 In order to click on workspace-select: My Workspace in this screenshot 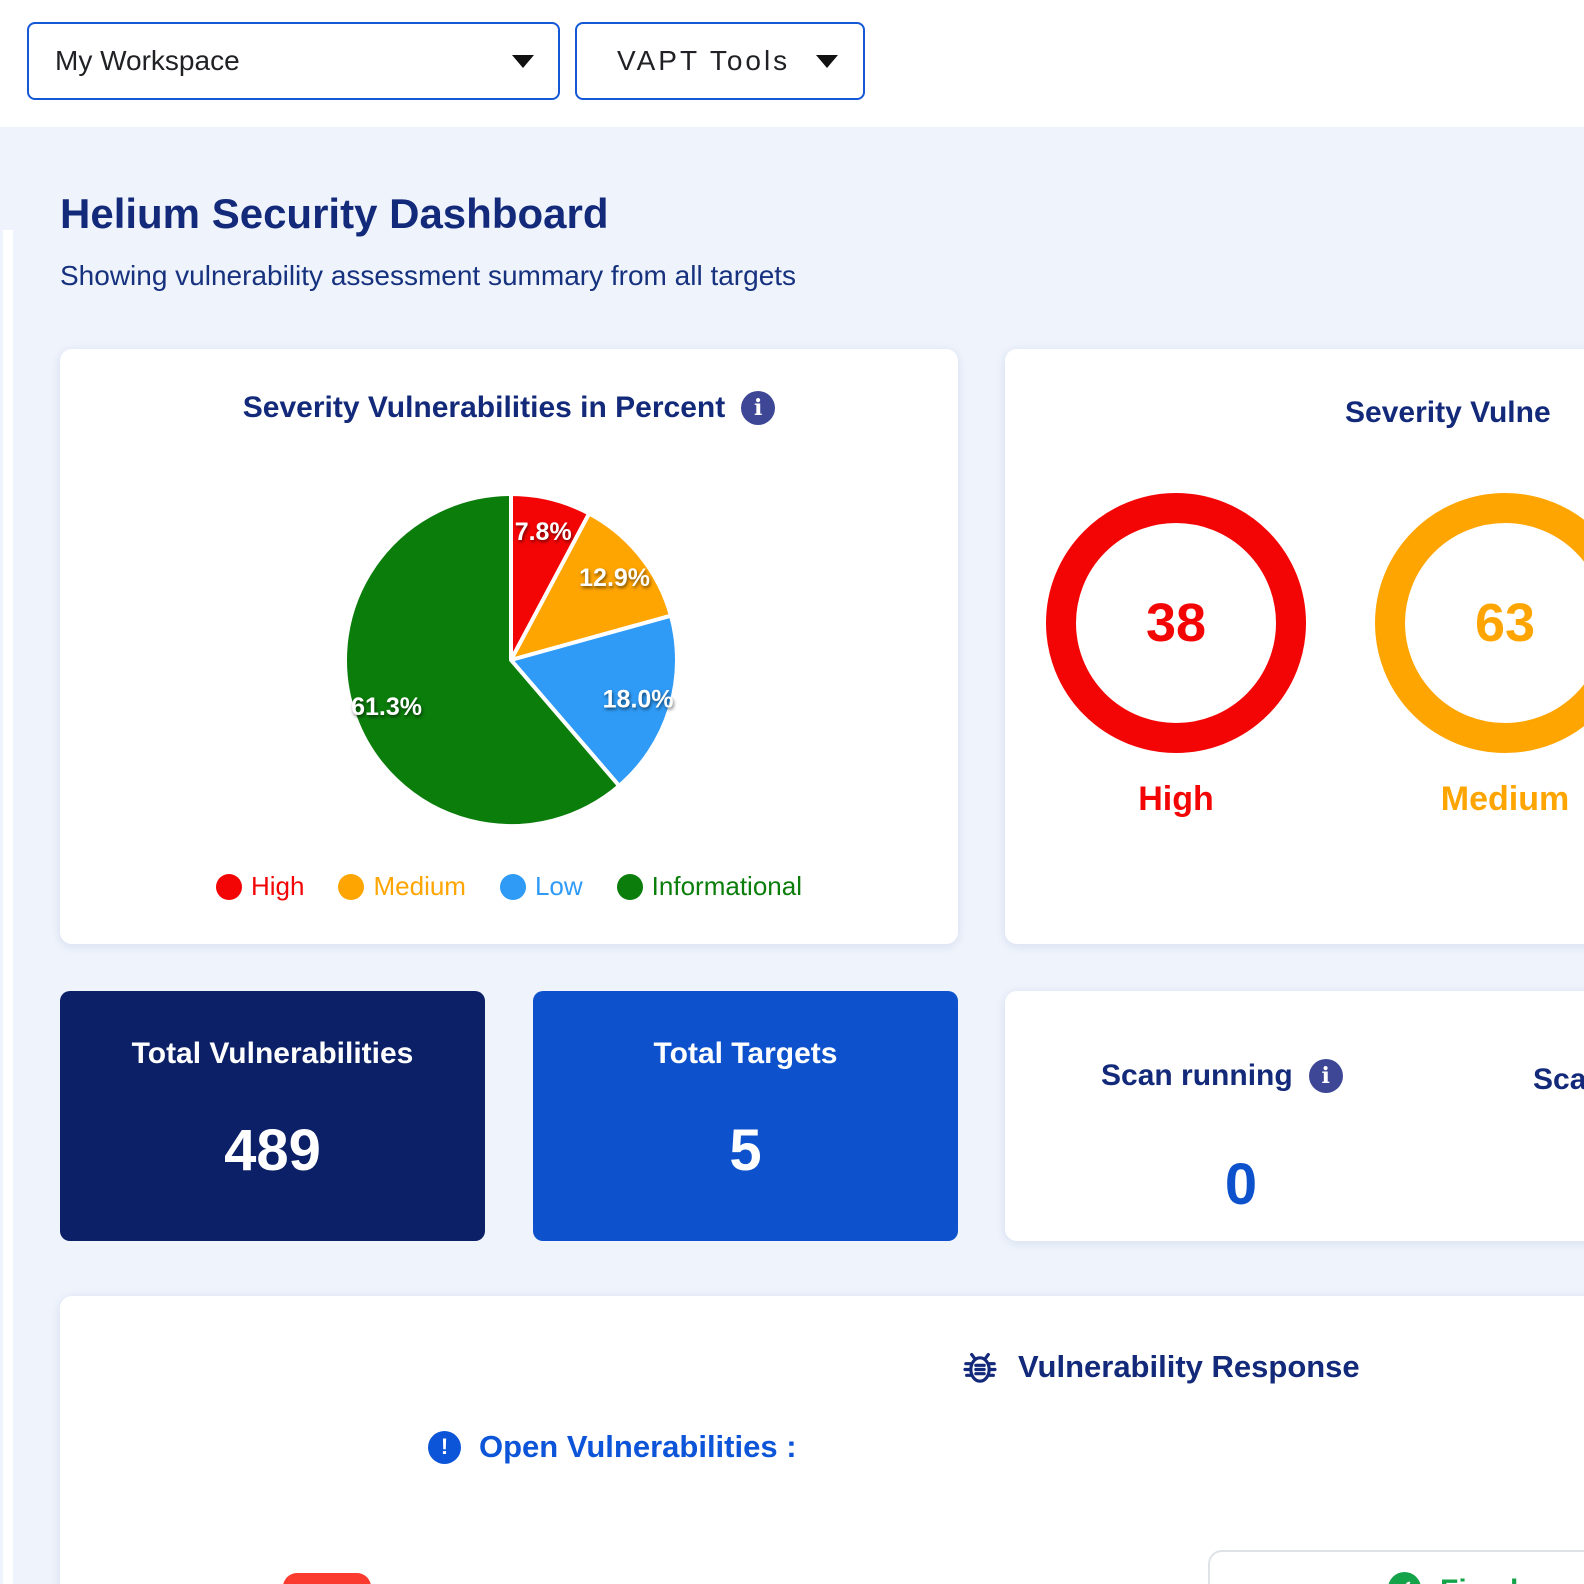, I will do `click(293, 61)`.